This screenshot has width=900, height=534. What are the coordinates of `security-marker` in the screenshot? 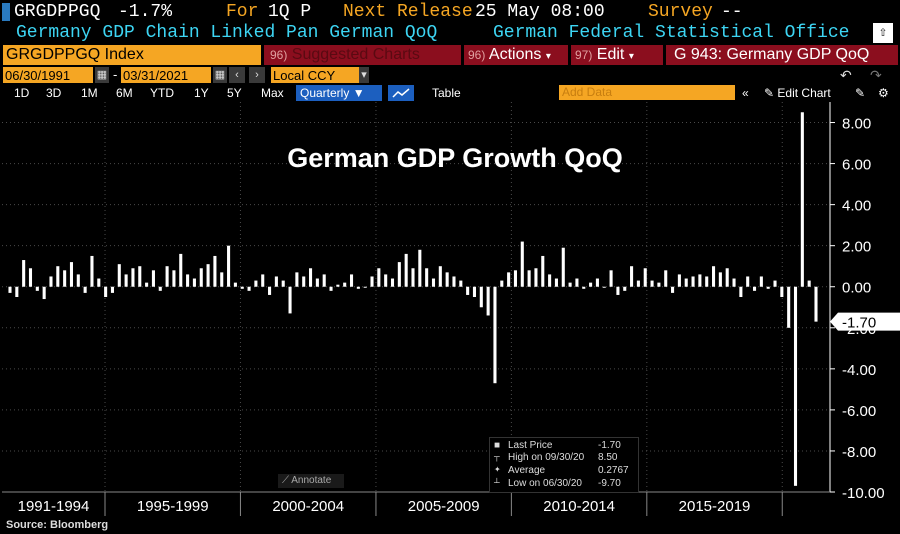 It's located at (6, 12).